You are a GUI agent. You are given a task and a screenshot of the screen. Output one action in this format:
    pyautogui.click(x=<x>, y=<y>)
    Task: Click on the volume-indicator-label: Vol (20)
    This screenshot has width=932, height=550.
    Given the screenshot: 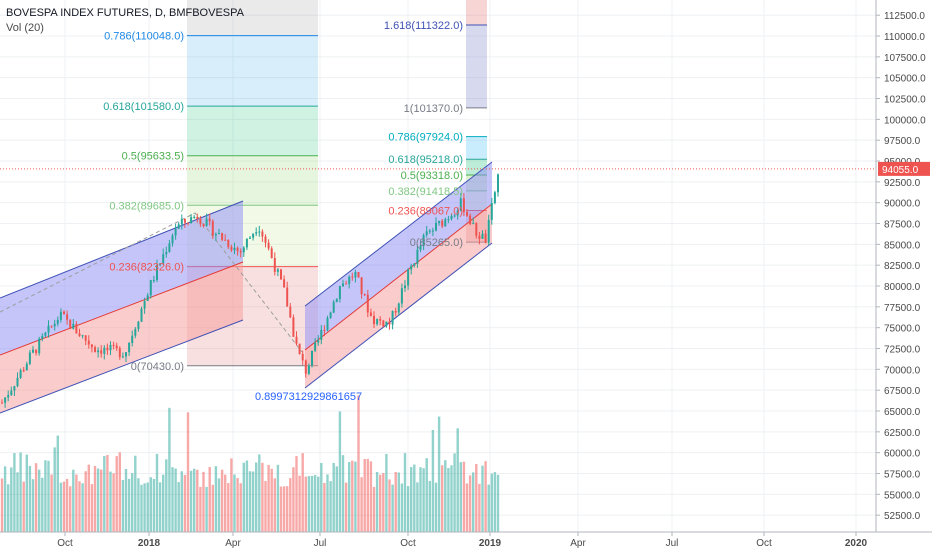 What is the action you would take?
    pyautogui.click(x=25, y=28)
    